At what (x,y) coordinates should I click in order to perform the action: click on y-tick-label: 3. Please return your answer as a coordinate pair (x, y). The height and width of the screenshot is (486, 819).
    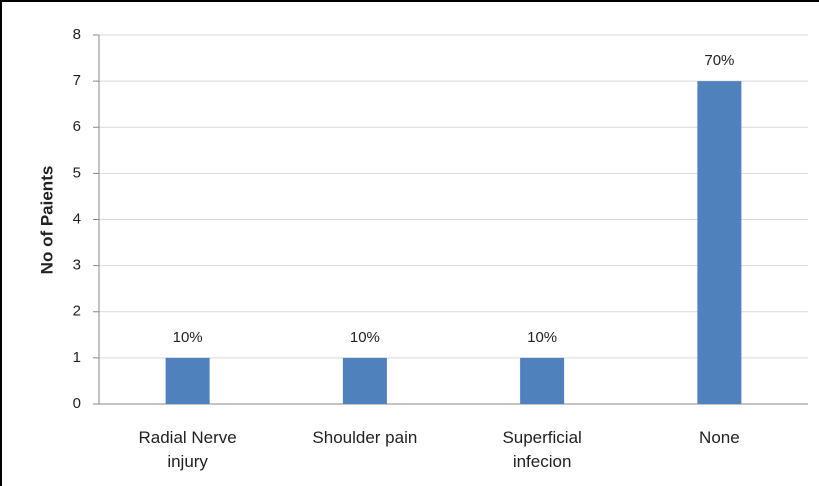
    Looking at the image, I should click on (77, 265).